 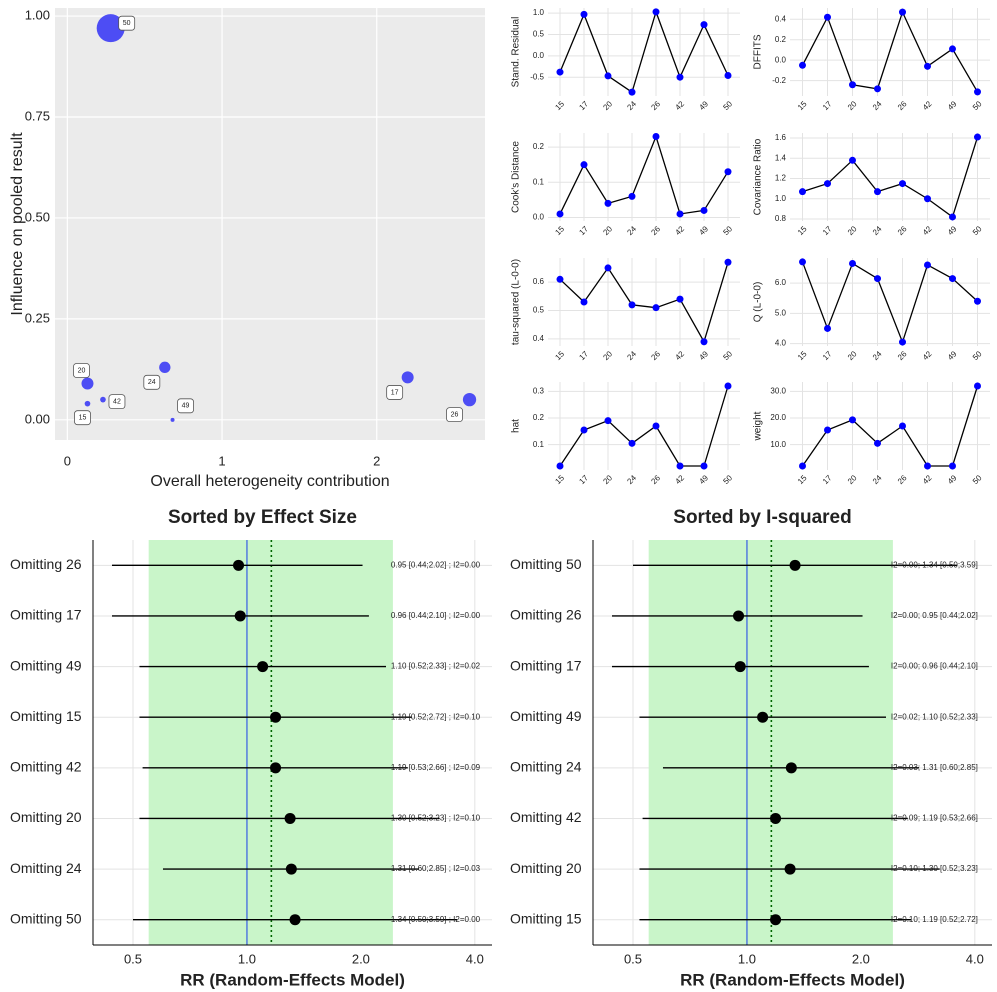 I want to click on x-tick-label: 50, so click(x=727, y=479).